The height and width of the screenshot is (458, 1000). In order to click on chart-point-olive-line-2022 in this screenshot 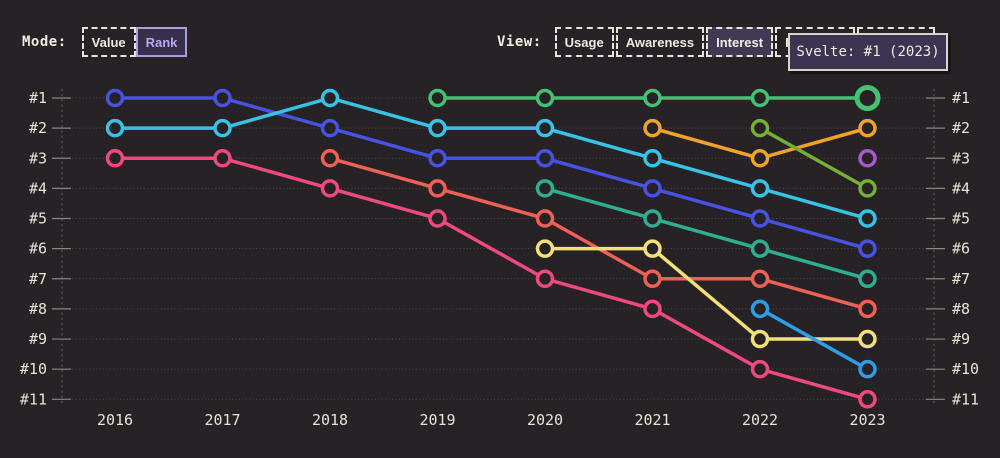, I will do `click(760, 128)`.